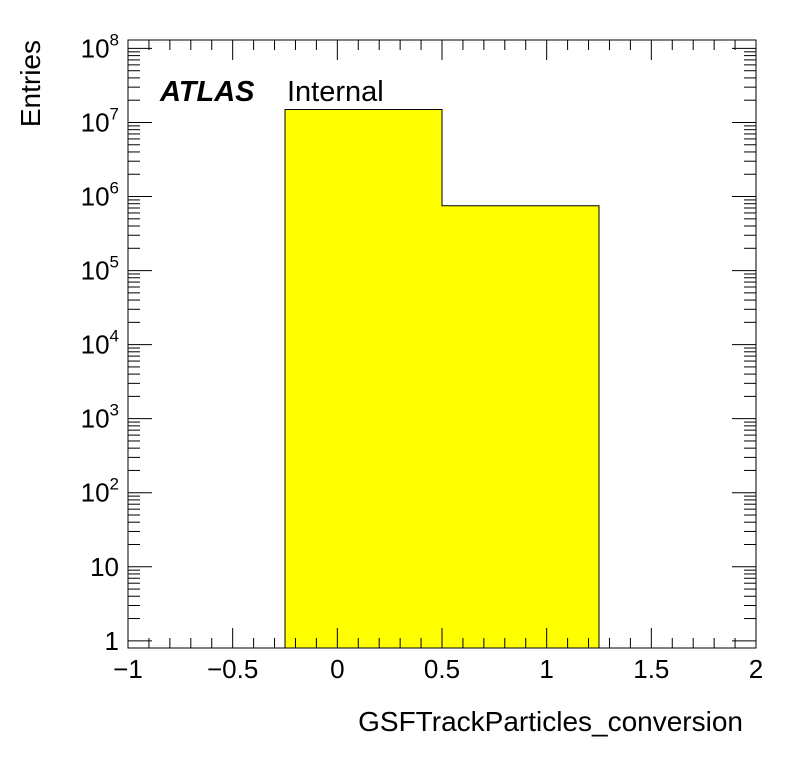 This screenshot has height=772, width=796. What do you see at coordinates (128, 669) in the screenshot?
I see `x-tick-label: −1` at bounding box center [128, 669].